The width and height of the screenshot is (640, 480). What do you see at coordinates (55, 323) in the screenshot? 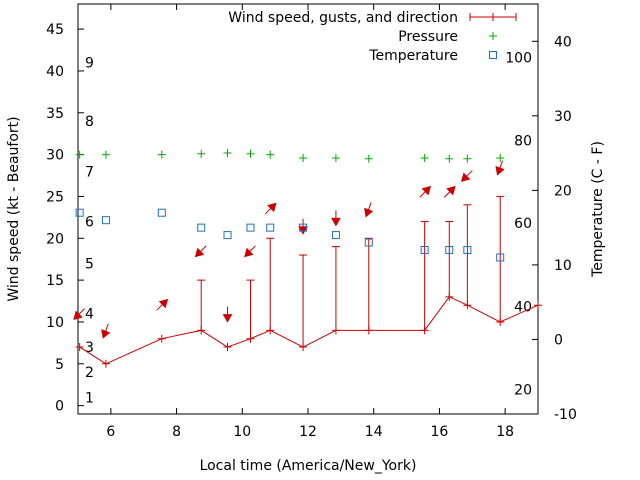
I see `y-left-tick-label: 10` at bounding box center [55, 323].